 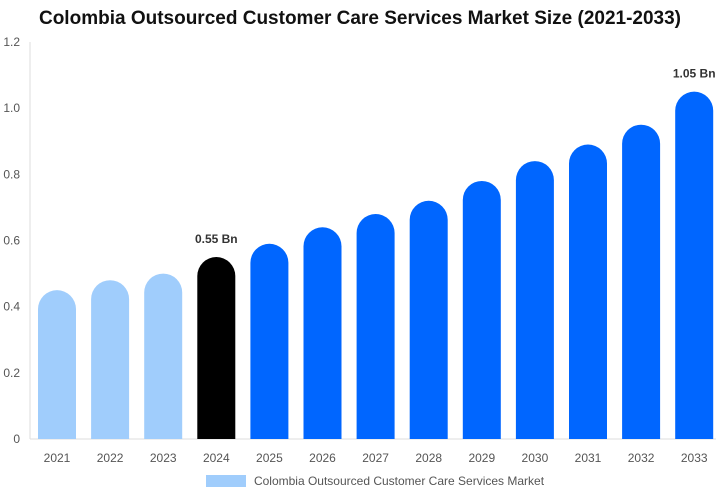 I want to click on bar-2024, so click(x=216, y=348).